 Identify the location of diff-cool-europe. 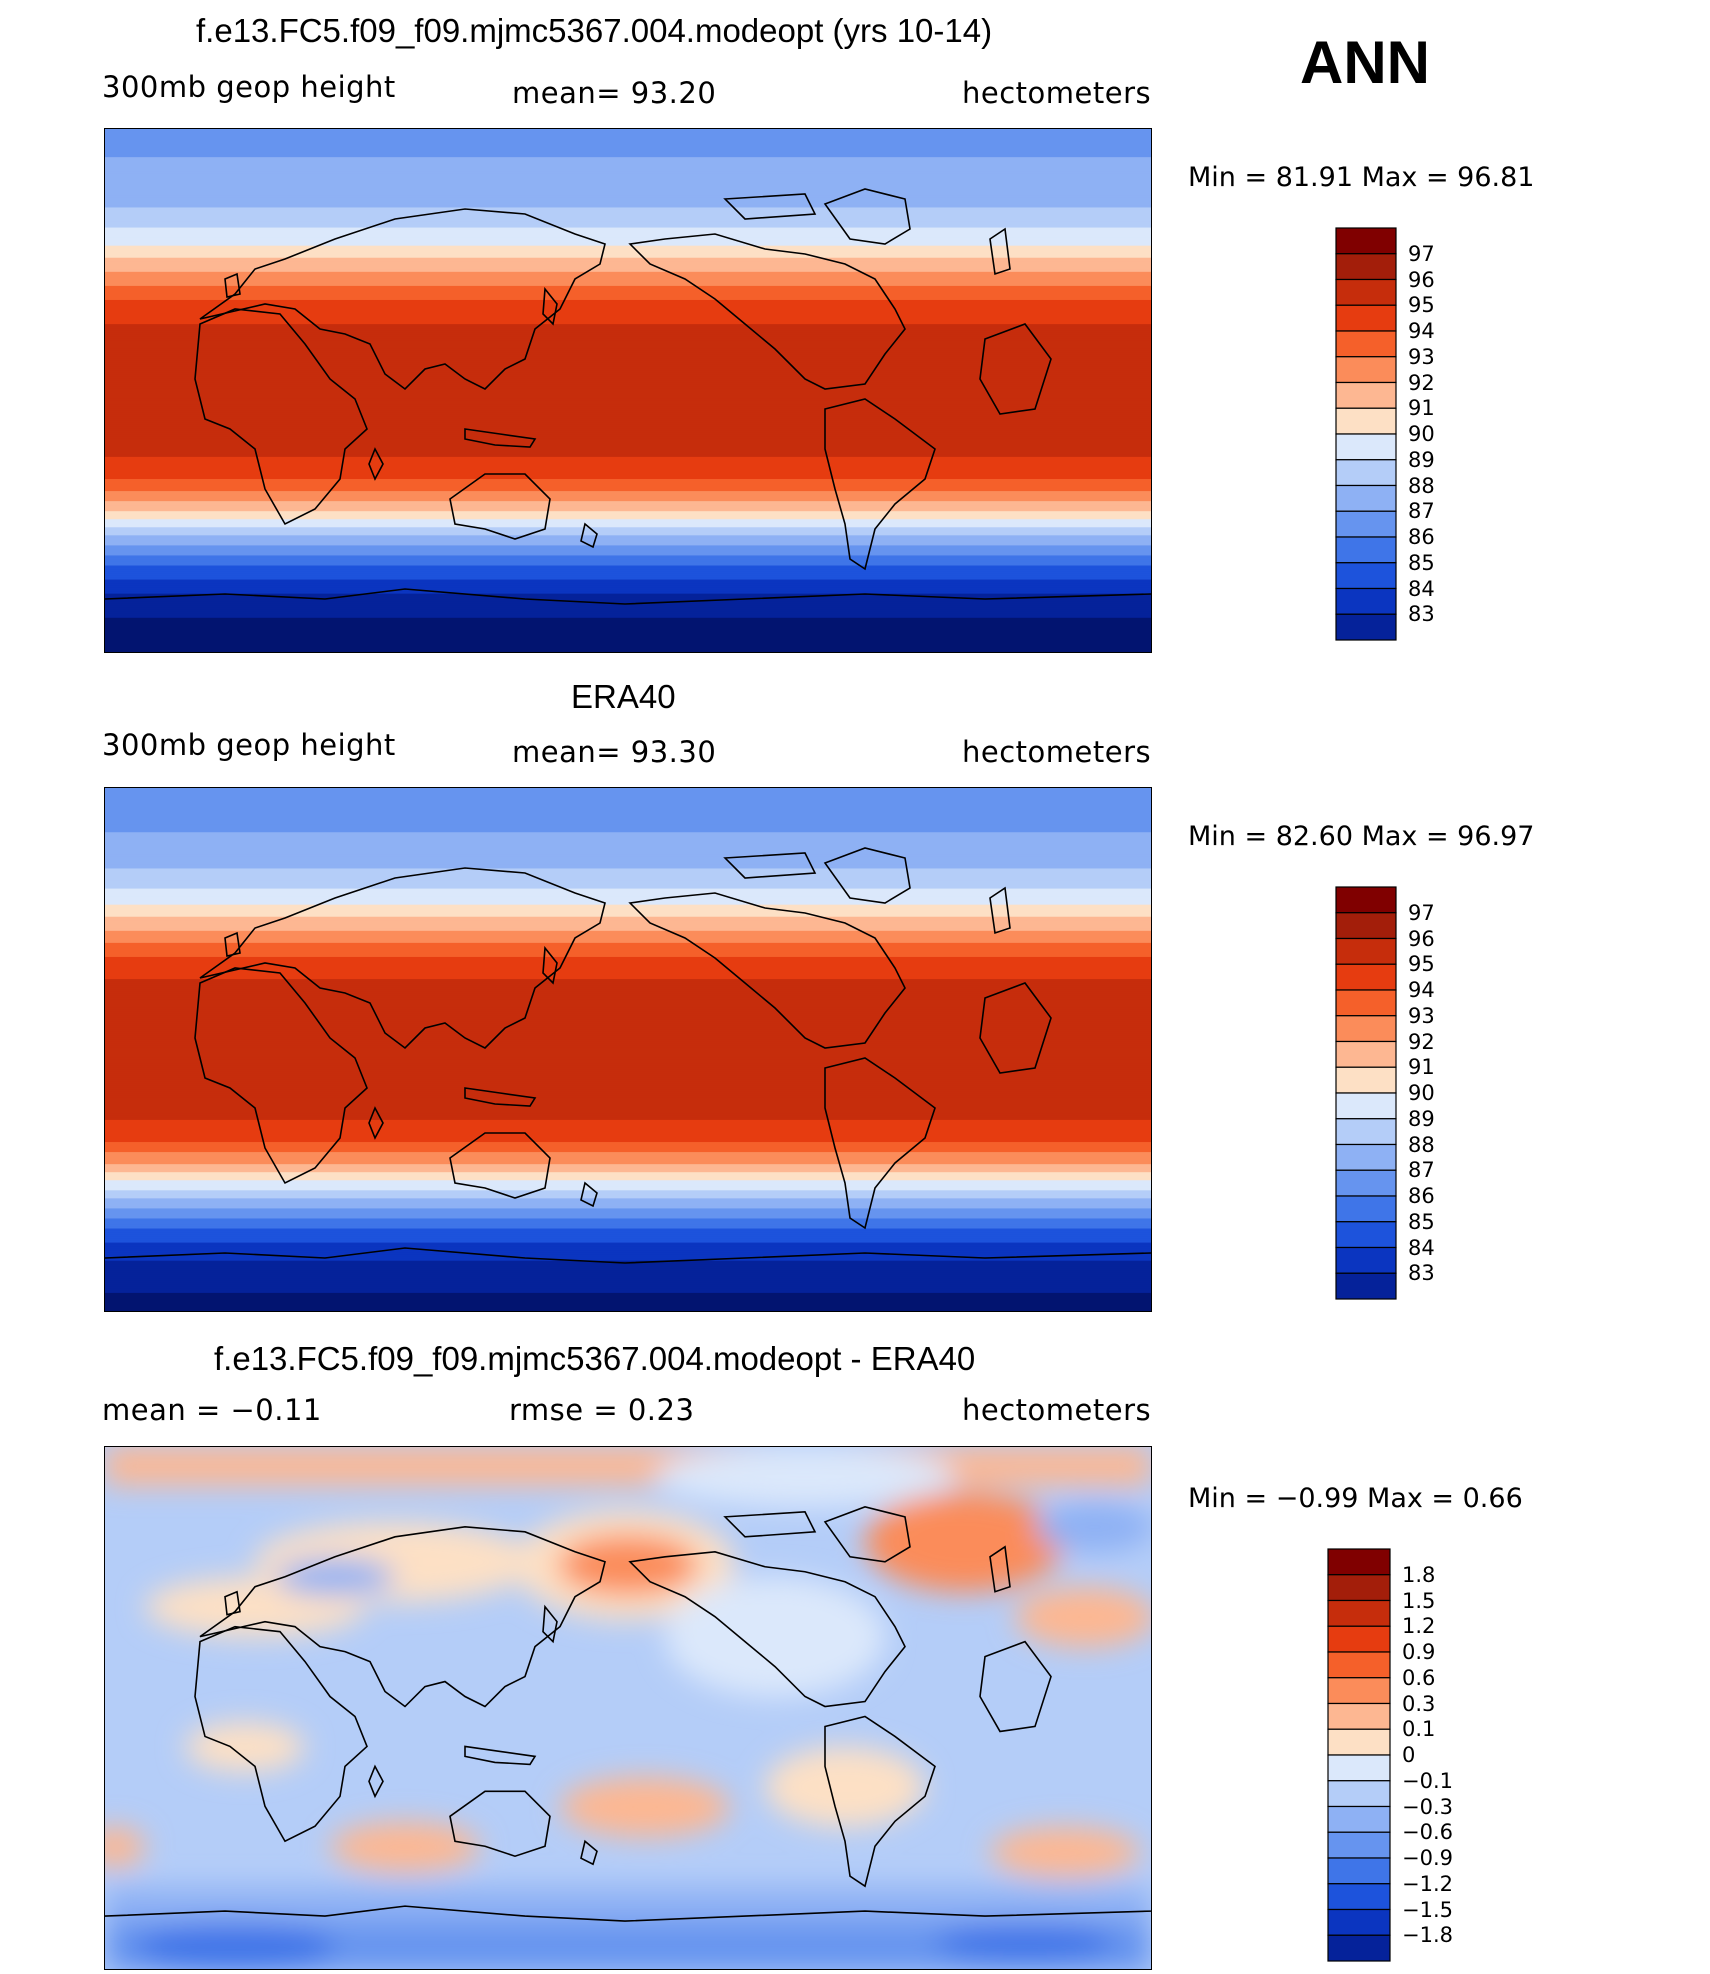
(335, 1577).